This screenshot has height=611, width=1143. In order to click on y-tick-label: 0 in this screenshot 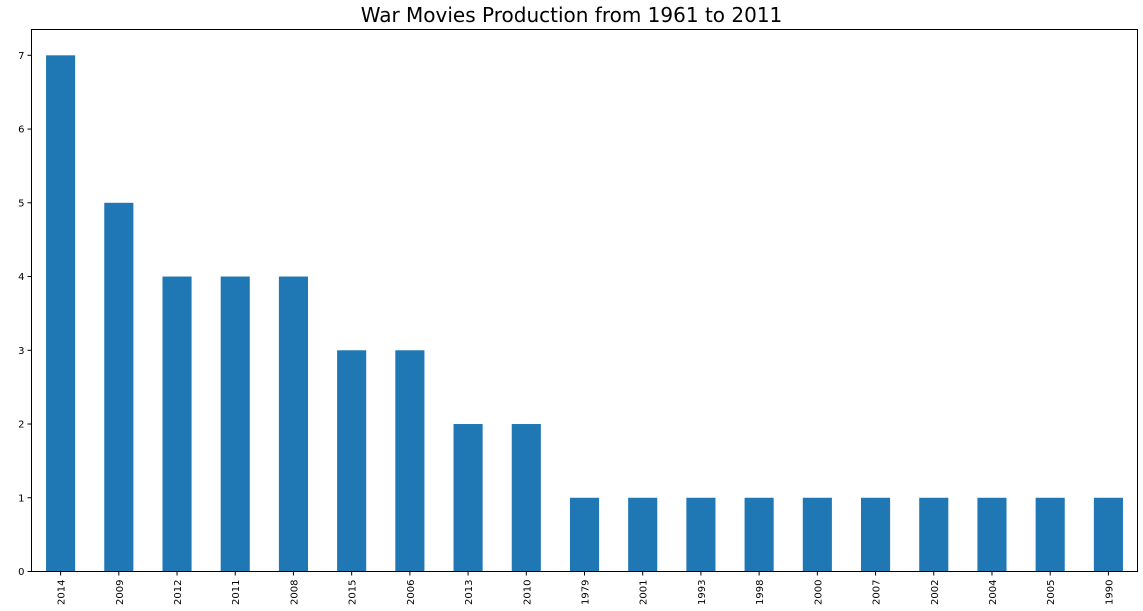, I will do `click(21, 572)`.